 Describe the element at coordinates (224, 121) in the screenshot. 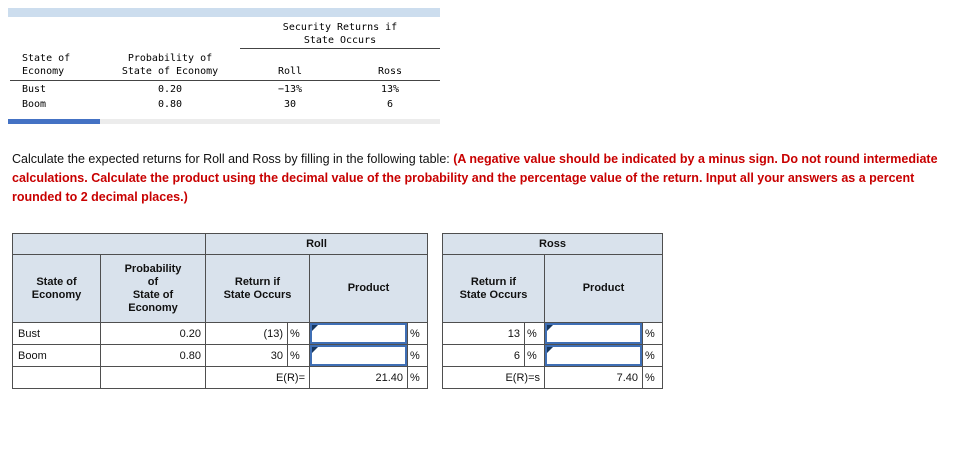

I see `horizontal-scrollbar` at that location.